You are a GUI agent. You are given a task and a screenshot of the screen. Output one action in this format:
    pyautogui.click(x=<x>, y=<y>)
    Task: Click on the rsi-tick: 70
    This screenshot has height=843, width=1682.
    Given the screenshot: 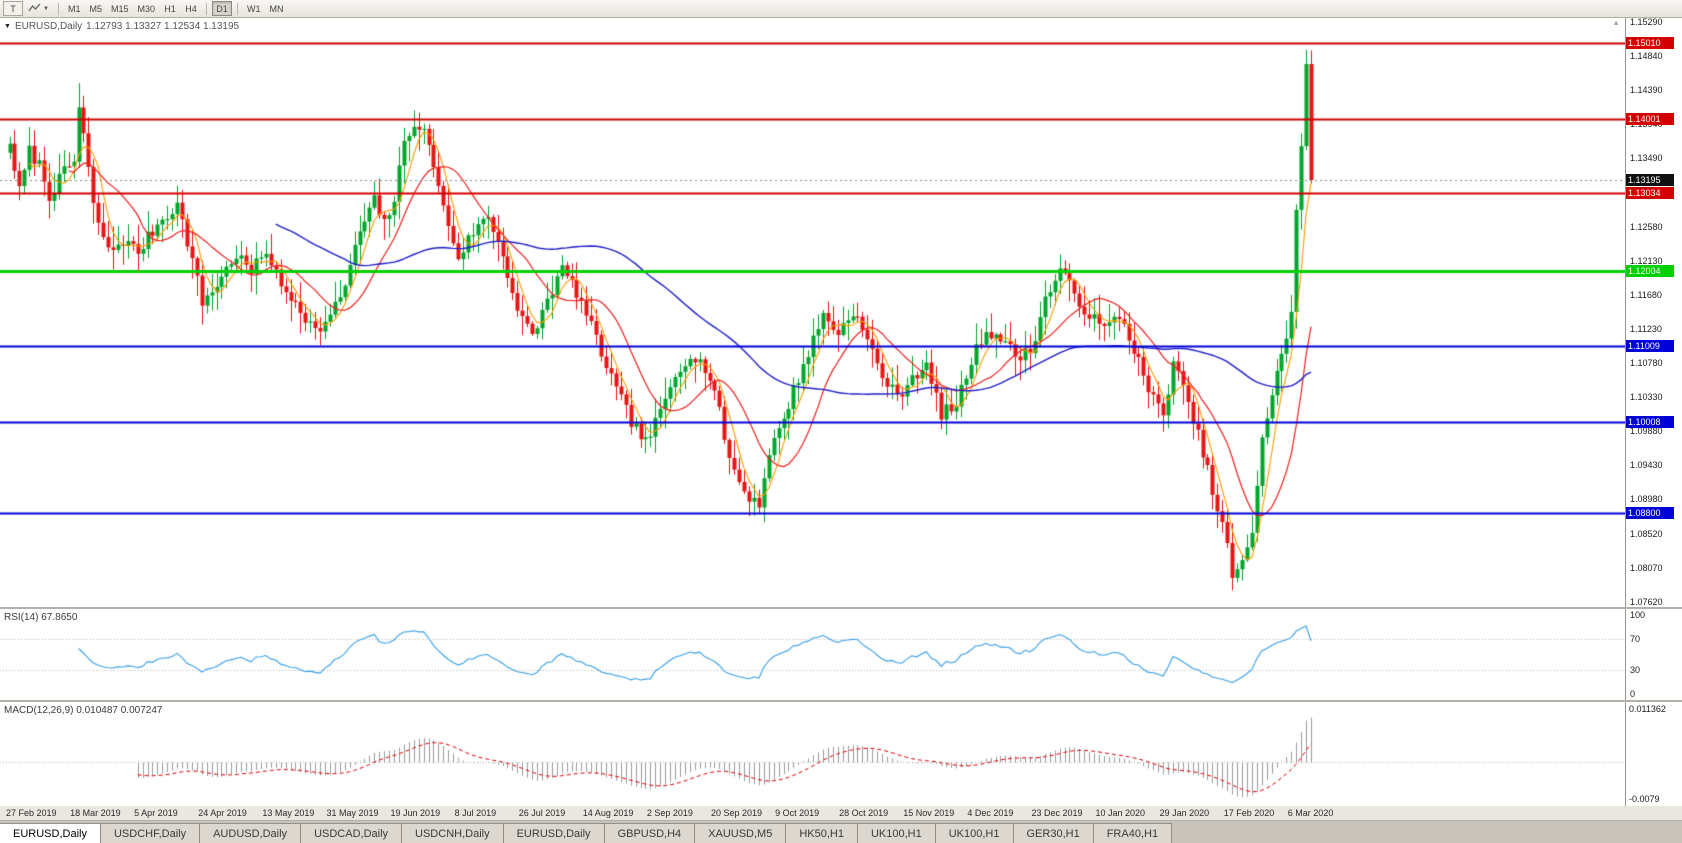 What is the action you would take?
    pyautogui.click(x=1635, y=638)
    